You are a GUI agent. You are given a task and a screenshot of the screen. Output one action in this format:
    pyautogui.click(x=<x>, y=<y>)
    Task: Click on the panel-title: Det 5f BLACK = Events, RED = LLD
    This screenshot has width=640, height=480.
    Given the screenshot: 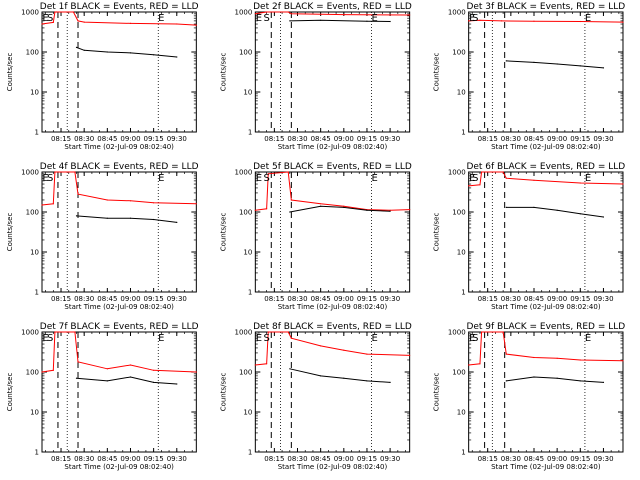 What is the action you would take?
    pyautogui.click(x=332, y=167)
    